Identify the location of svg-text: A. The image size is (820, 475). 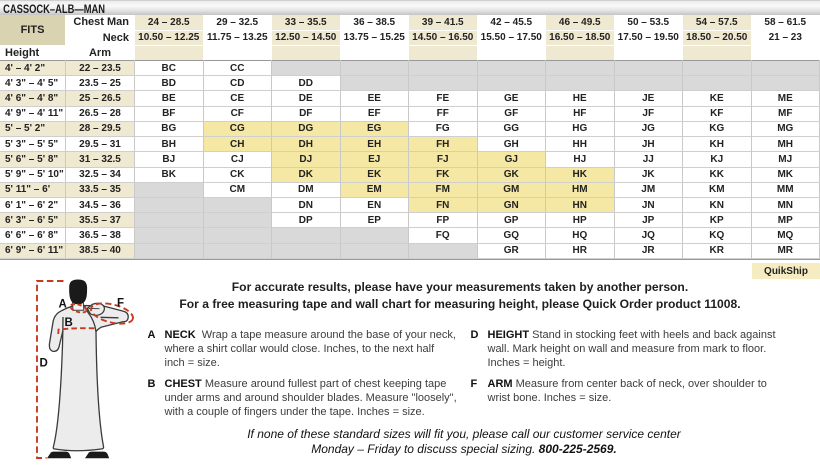
(63, 305).